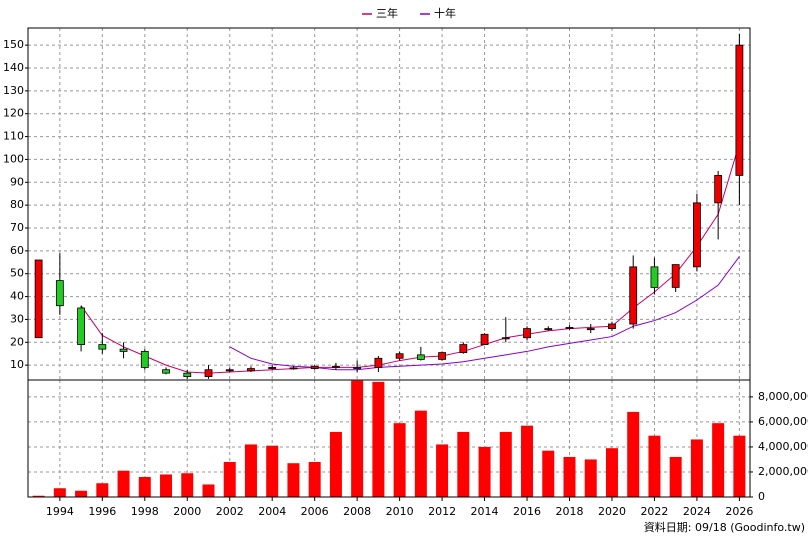 The height and width of the screenshot is (540, 808). What do you see at coordinates (60, 511) in the screenshot?
I see `x-tick-label: 1994` at bounding box center [60, 511].